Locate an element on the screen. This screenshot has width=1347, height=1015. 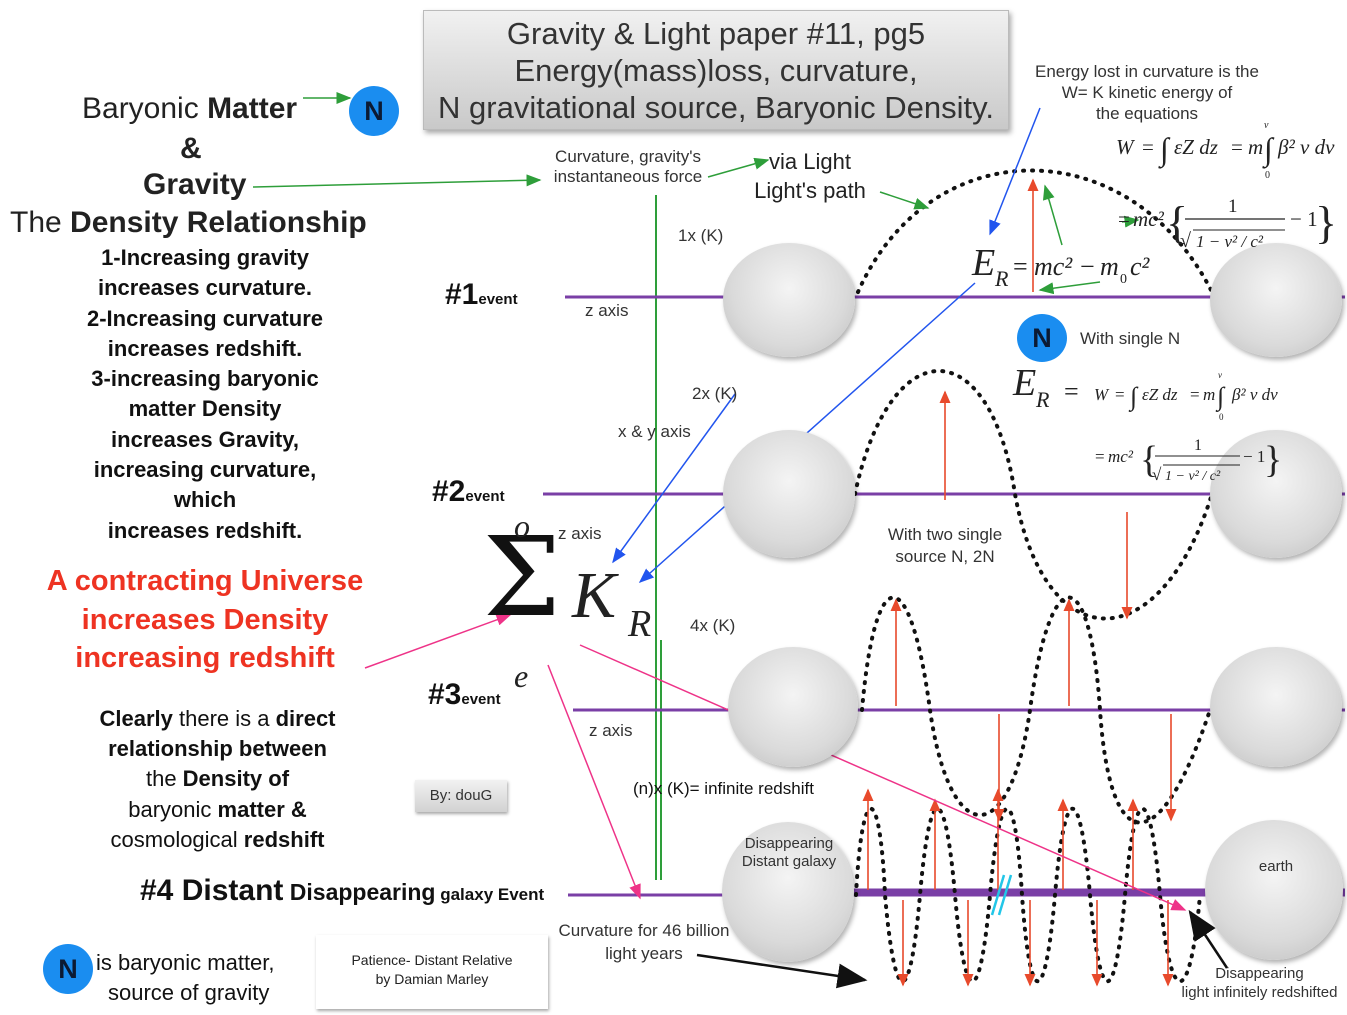
arrow-disappearing-light is located at coordinates (1208, 939).